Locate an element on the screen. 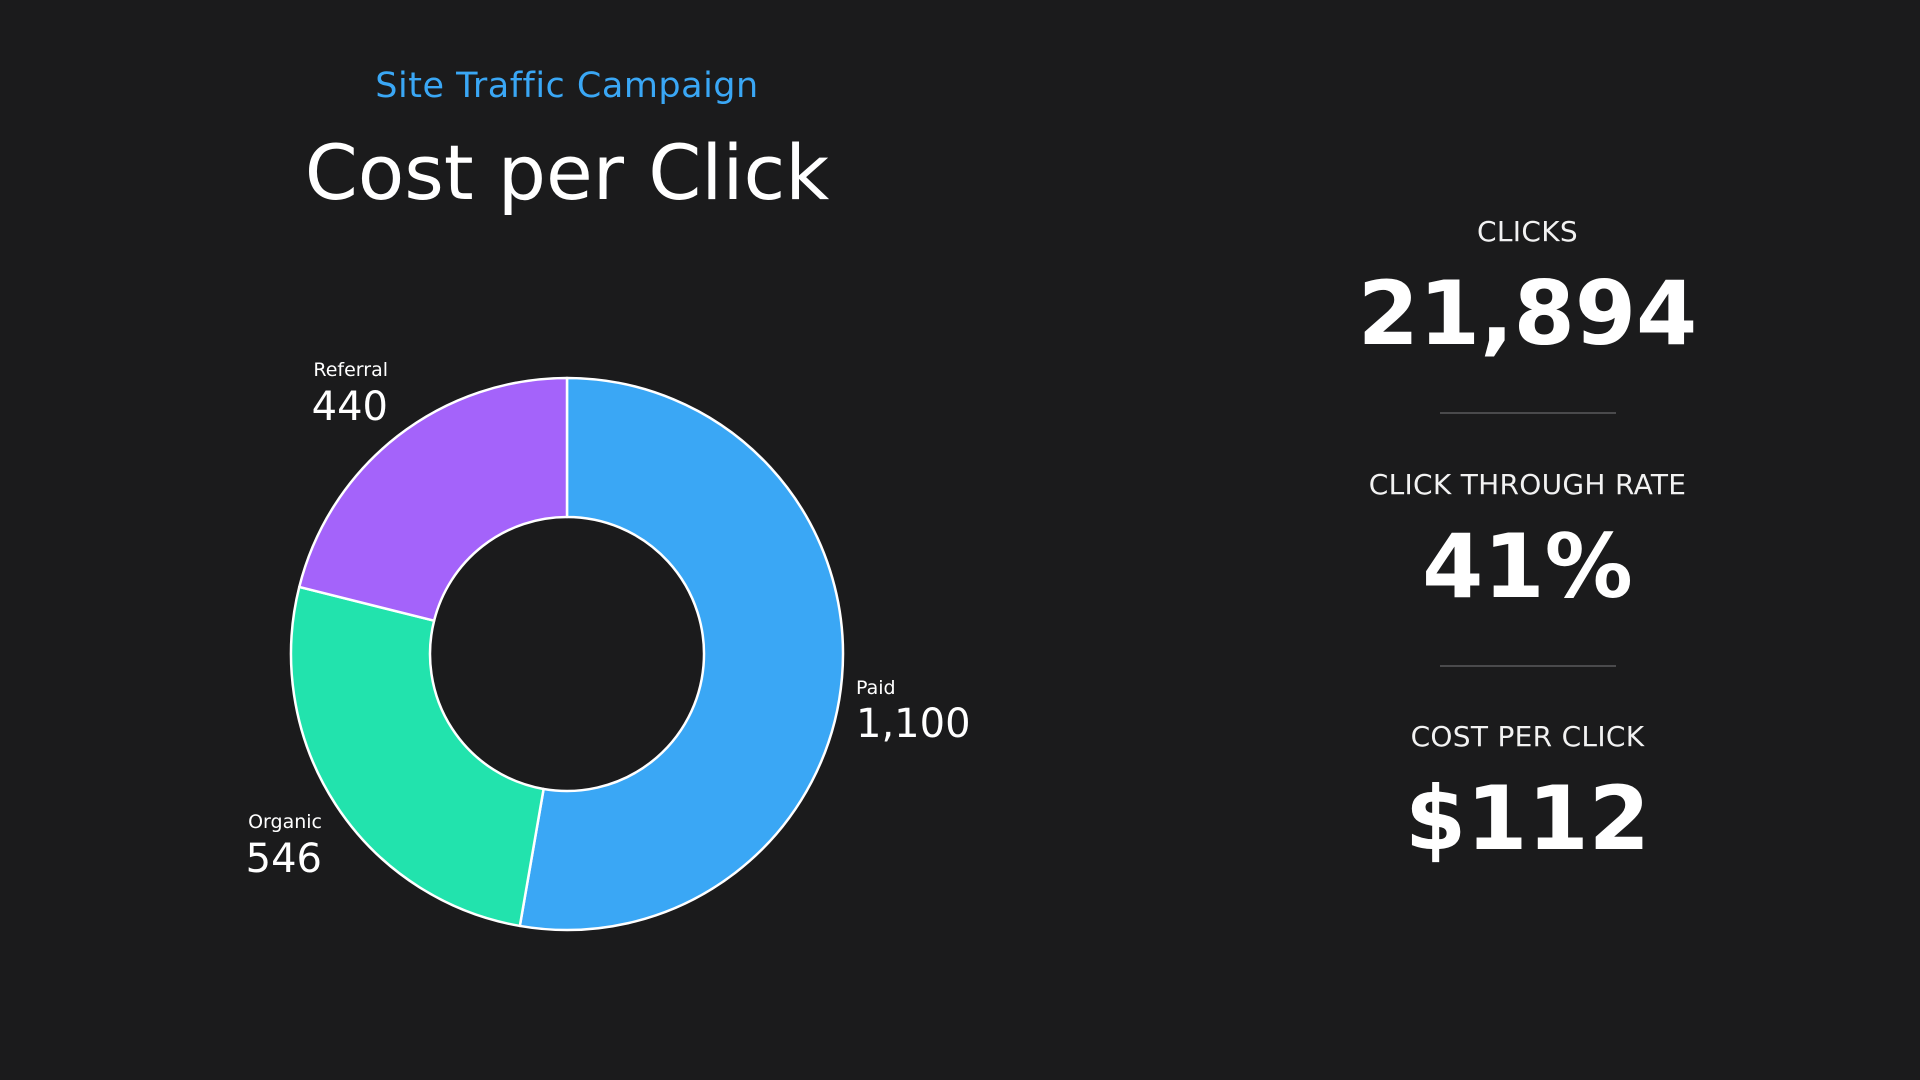  stat-ctr-value: 41% is located at coordinates (1527, 566).